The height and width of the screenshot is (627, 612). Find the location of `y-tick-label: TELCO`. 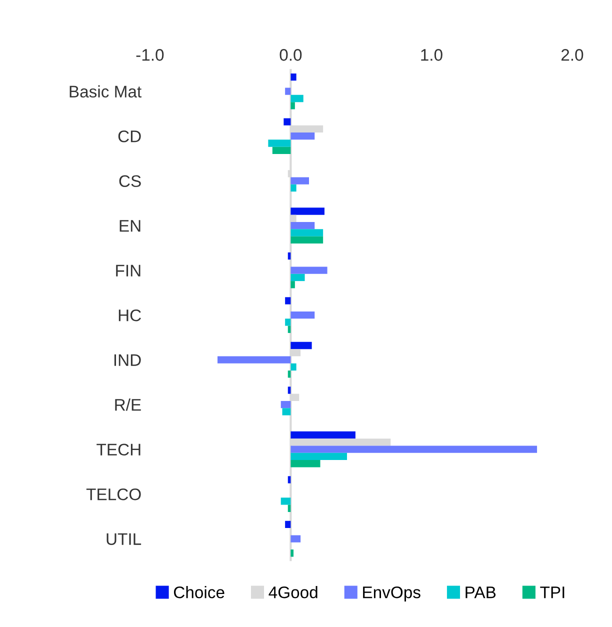

y-tick-label: TELCO is located at coordinates (113, 494).